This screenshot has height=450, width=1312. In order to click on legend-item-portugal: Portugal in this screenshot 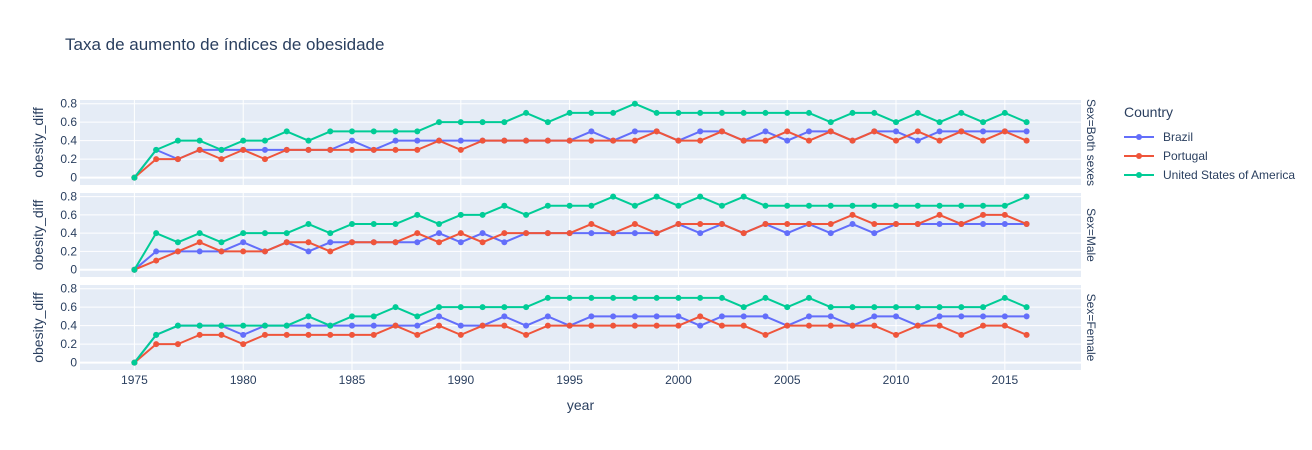, I will do `click(1209, 155)`.